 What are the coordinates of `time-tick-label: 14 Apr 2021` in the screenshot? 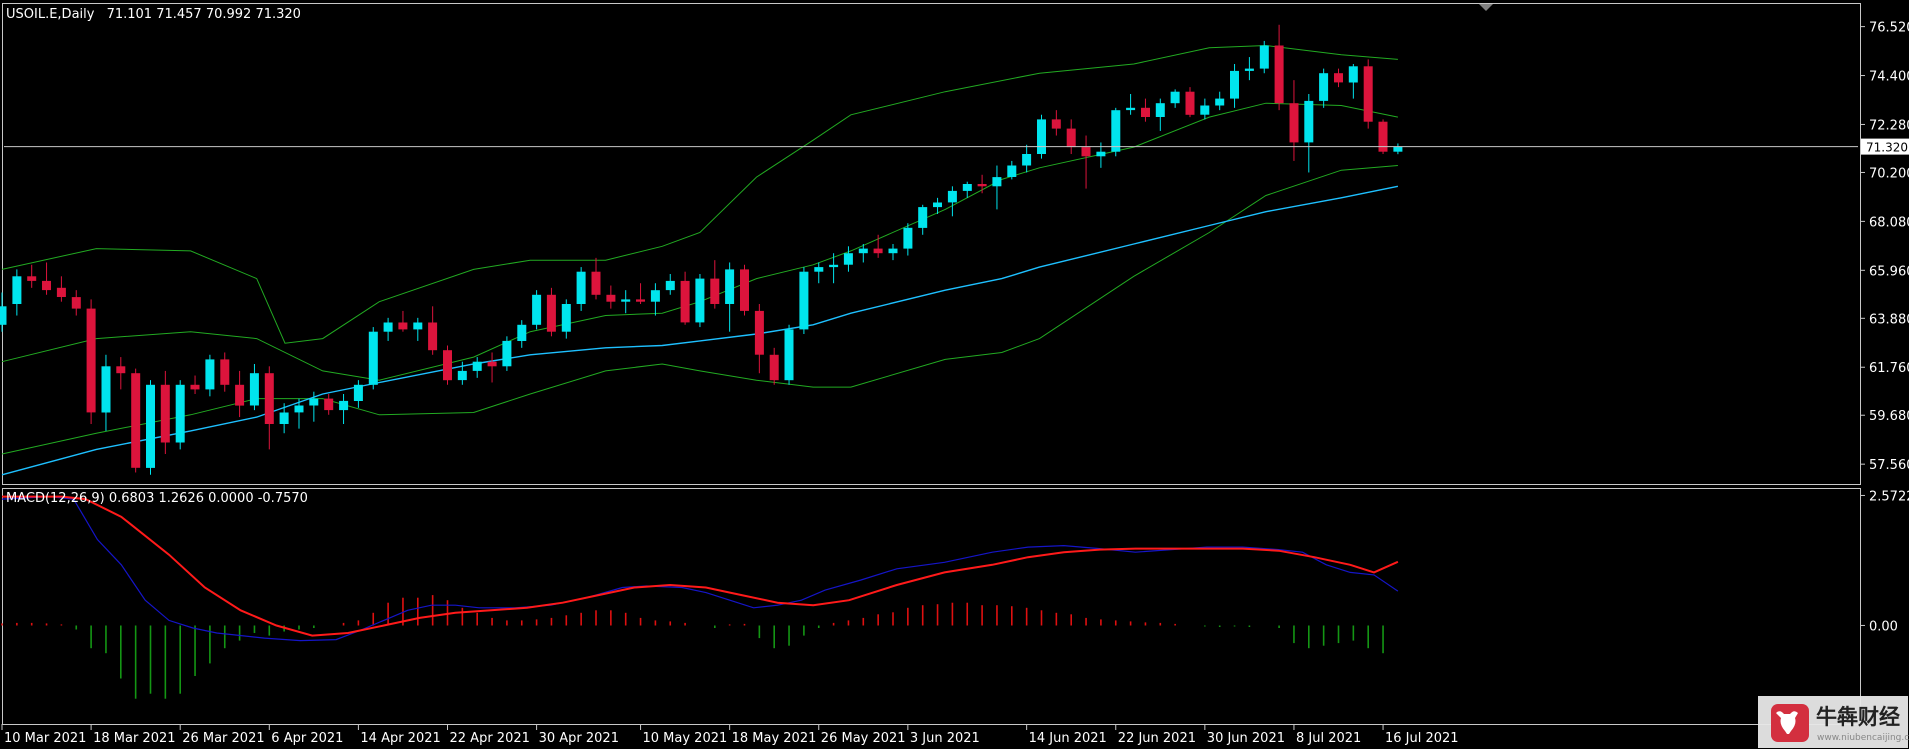 It's located at (400, 738).